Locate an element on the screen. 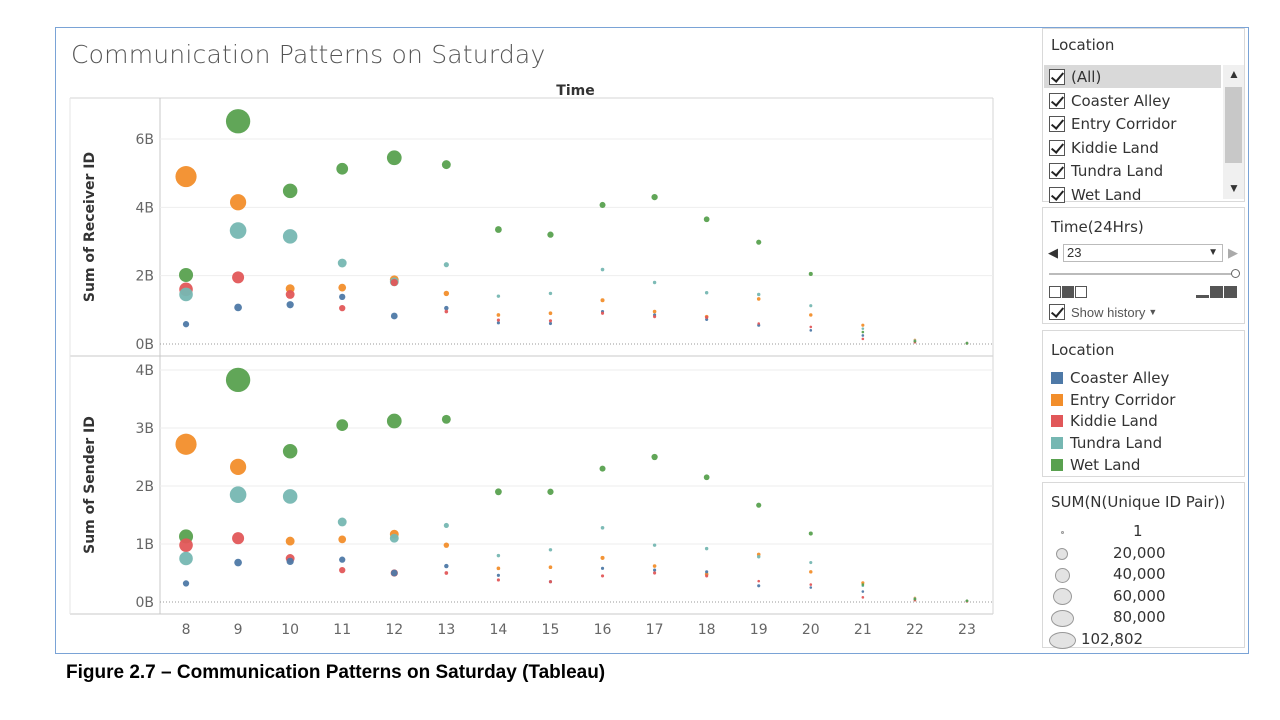 The width and height of the screenshot is (1280, 720). location-filter-option: Entry Corridor is located at coordinates (1112, 124).